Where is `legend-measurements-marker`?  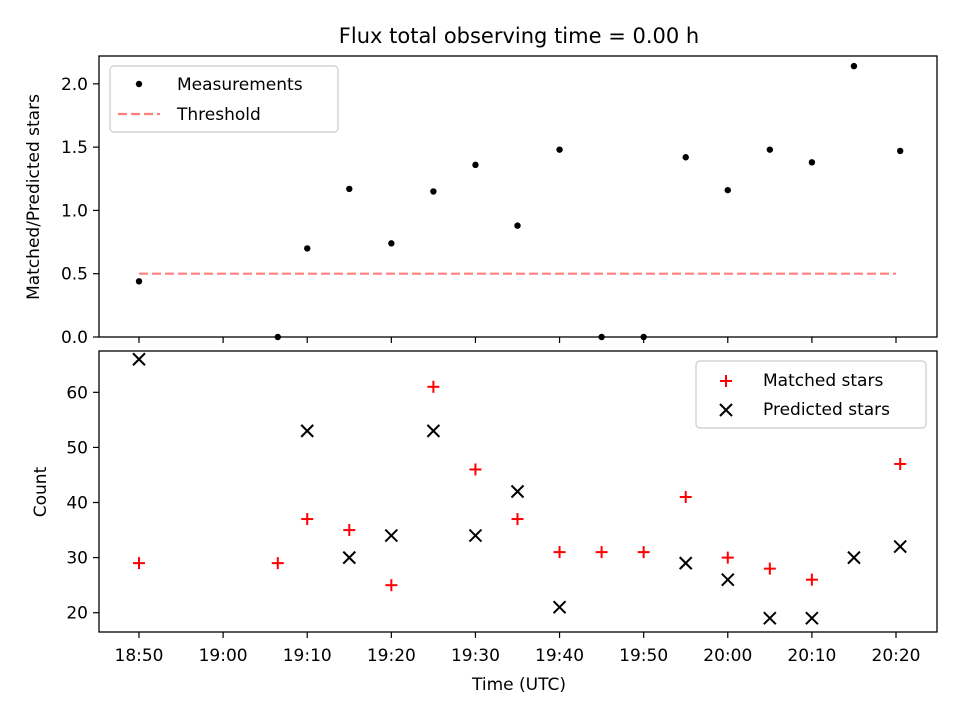
legend-measurements-marker is located at coordinates (139, 84).